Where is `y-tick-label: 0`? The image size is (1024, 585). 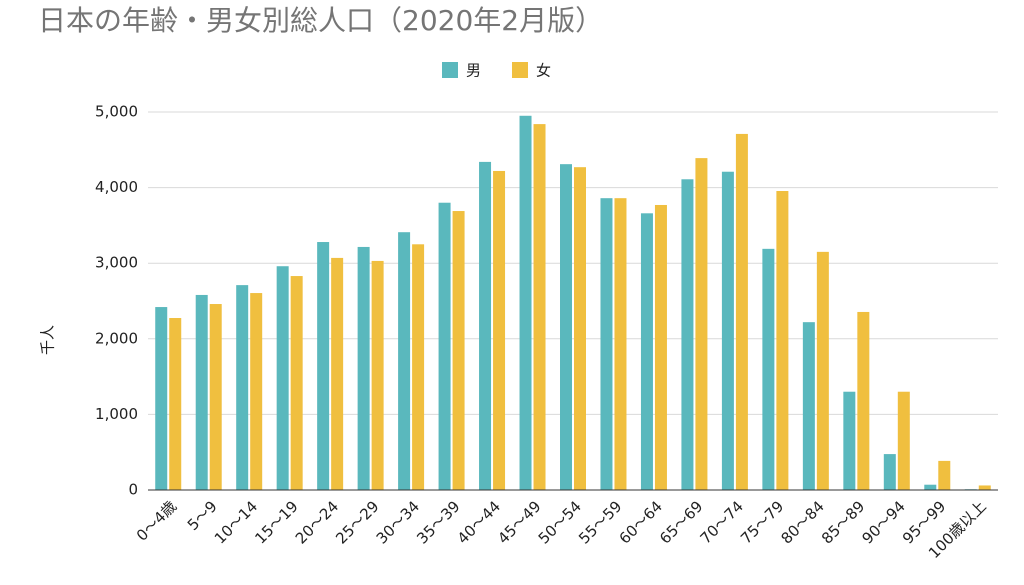 y-tick-label: 0 is located at coordinates (133, 490).